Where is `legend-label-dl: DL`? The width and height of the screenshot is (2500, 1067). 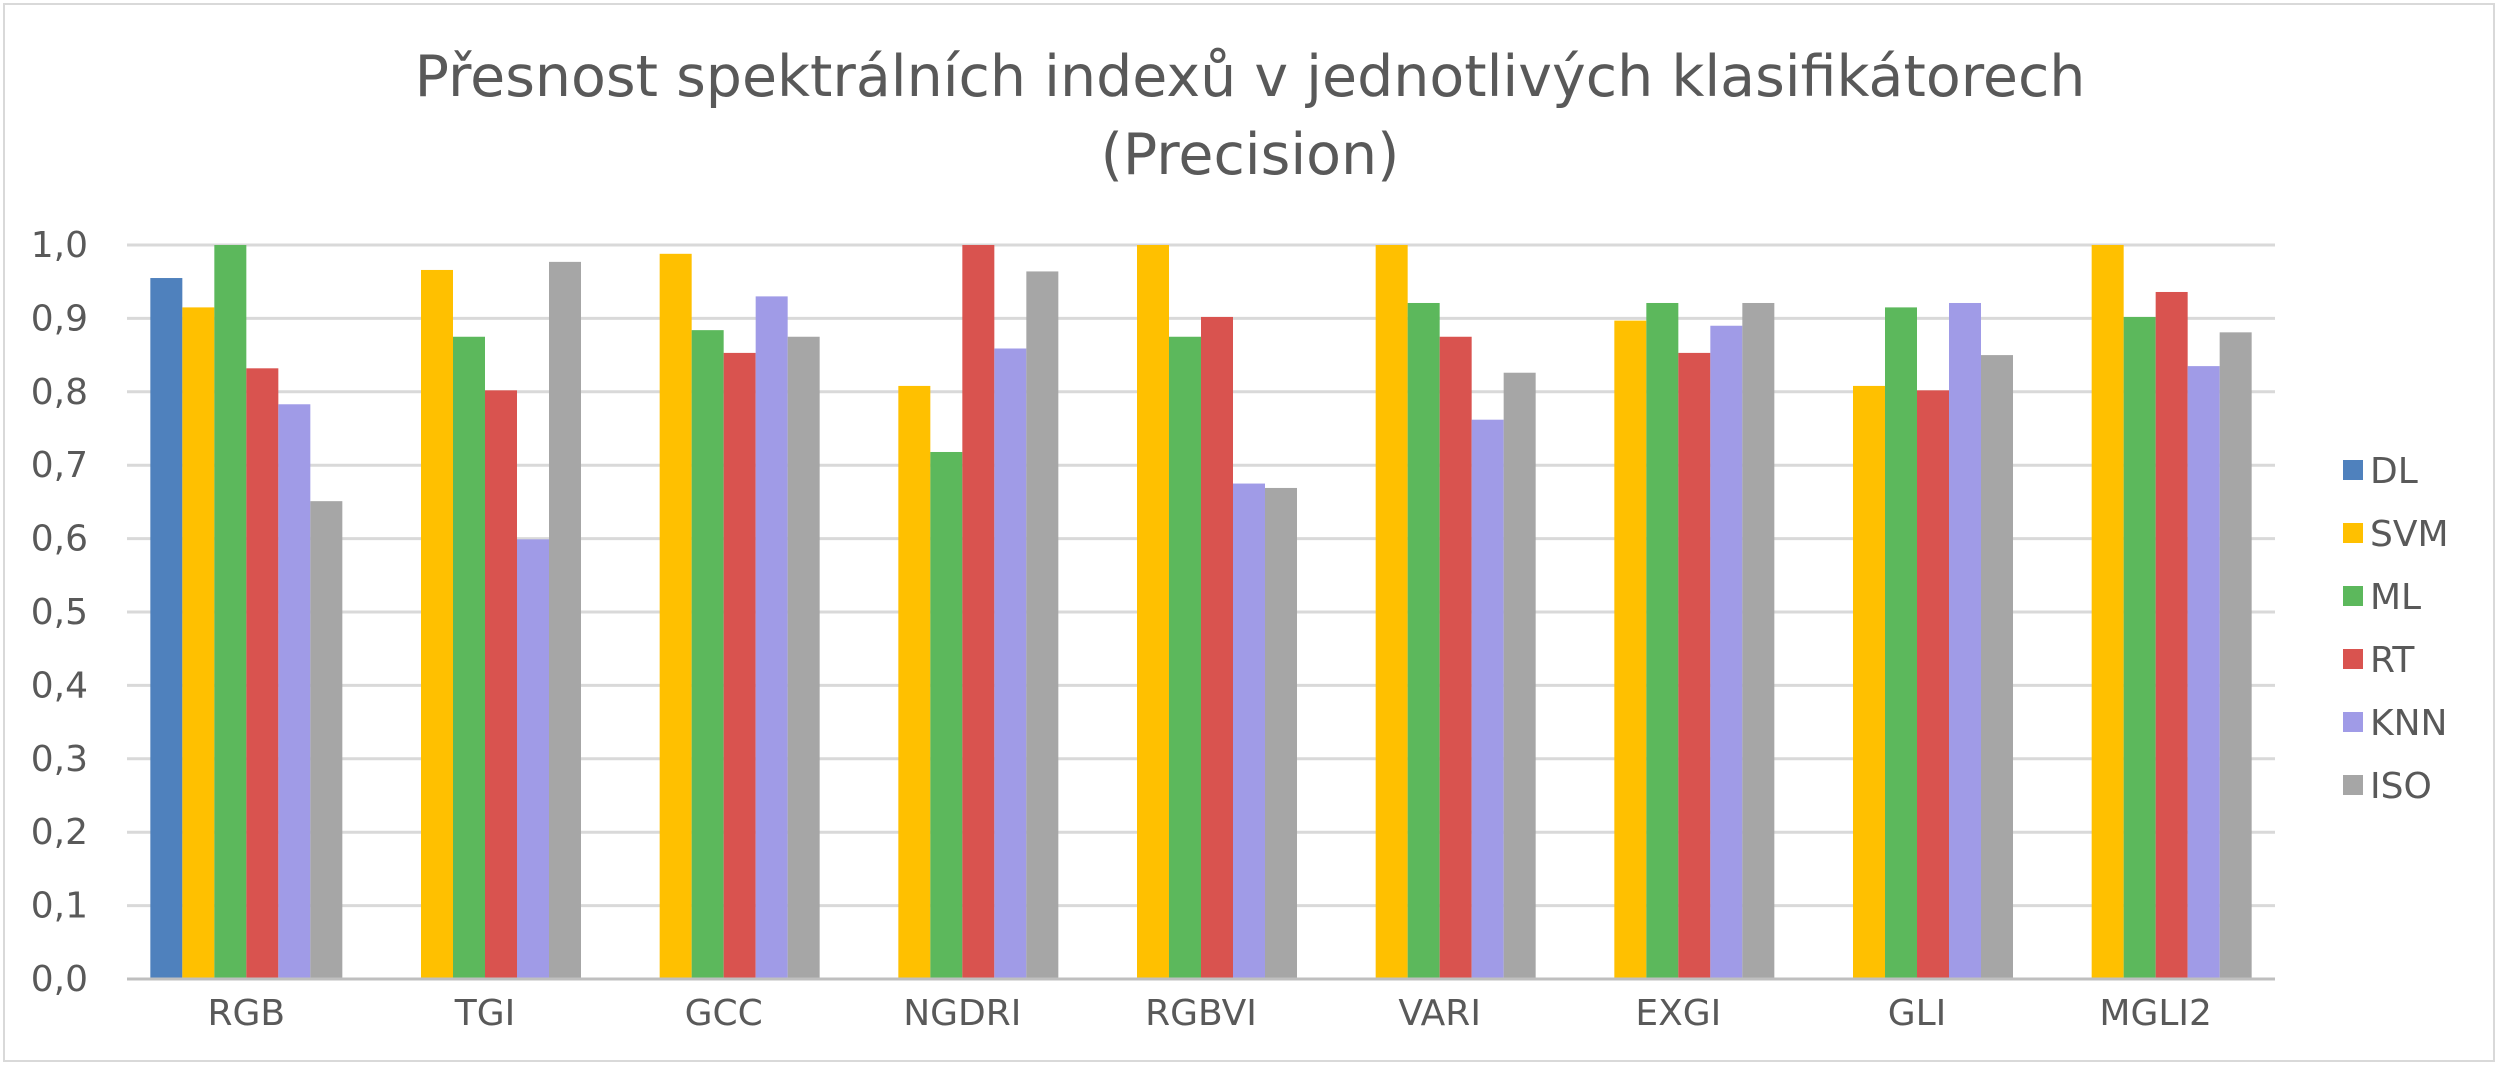 legend-label-dl: DL is located at coordinates (2394, 471).